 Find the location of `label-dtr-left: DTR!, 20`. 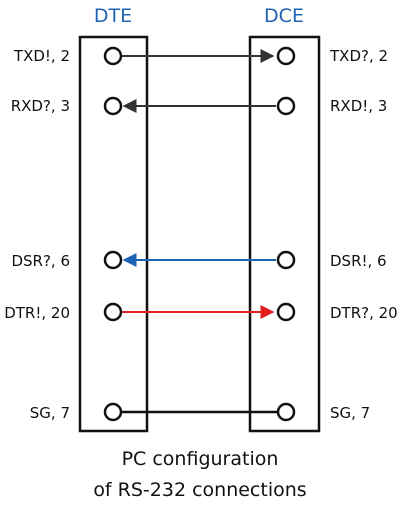

label-dtr-left: DTR!, 20 is located at coordinates (37, 313).